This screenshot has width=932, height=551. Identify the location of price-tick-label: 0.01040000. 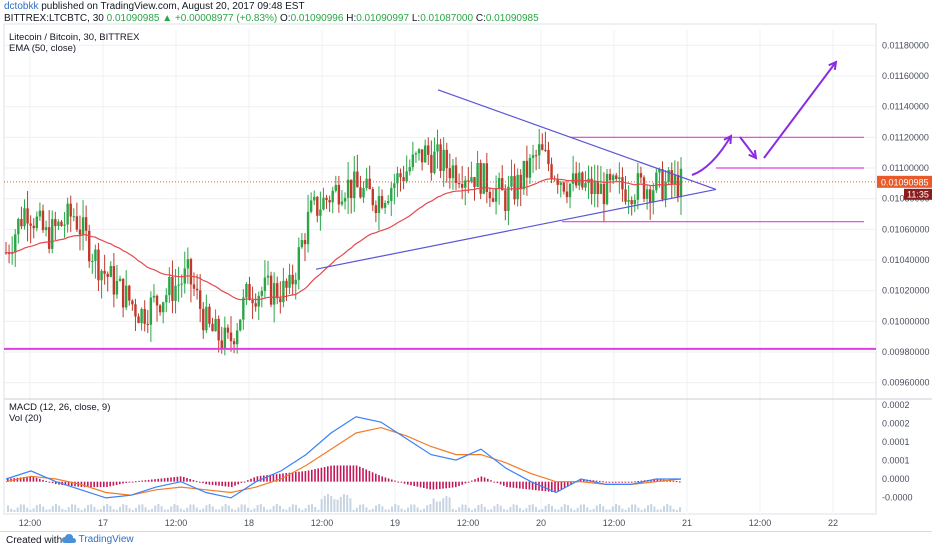
(906, 260).